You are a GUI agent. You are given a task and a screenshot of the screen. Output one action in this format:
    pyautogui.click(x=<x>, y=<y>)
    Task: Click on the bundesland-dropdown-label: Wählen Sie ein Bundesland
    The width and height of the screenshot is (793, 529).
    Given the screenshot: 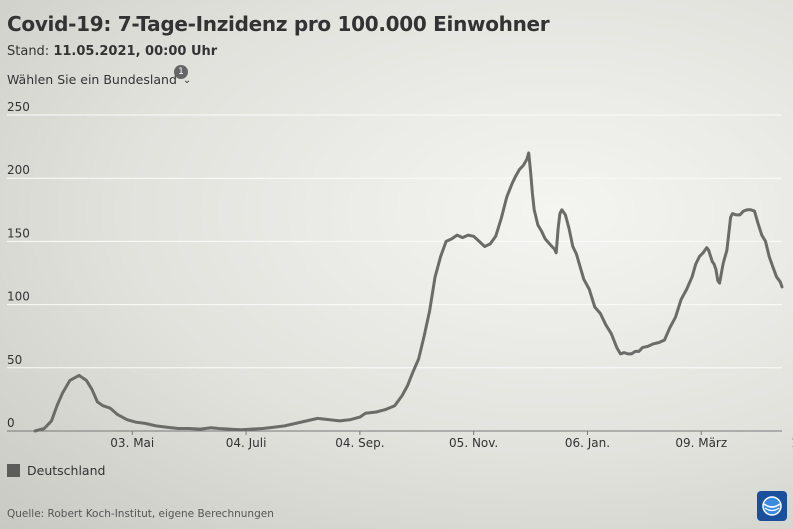 What is the action you would take?
    pyautogui.click(x=92, y=79)
    